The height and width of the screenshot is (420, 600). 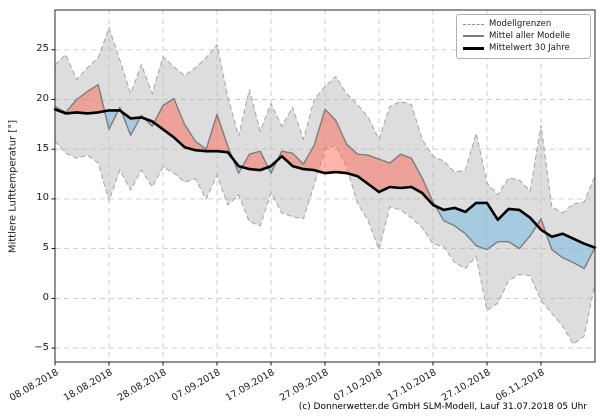 What do you see at coordinates (473, 24) in the screenshot?
I see `dashed-line-icon` at bounding box center [473, 24].